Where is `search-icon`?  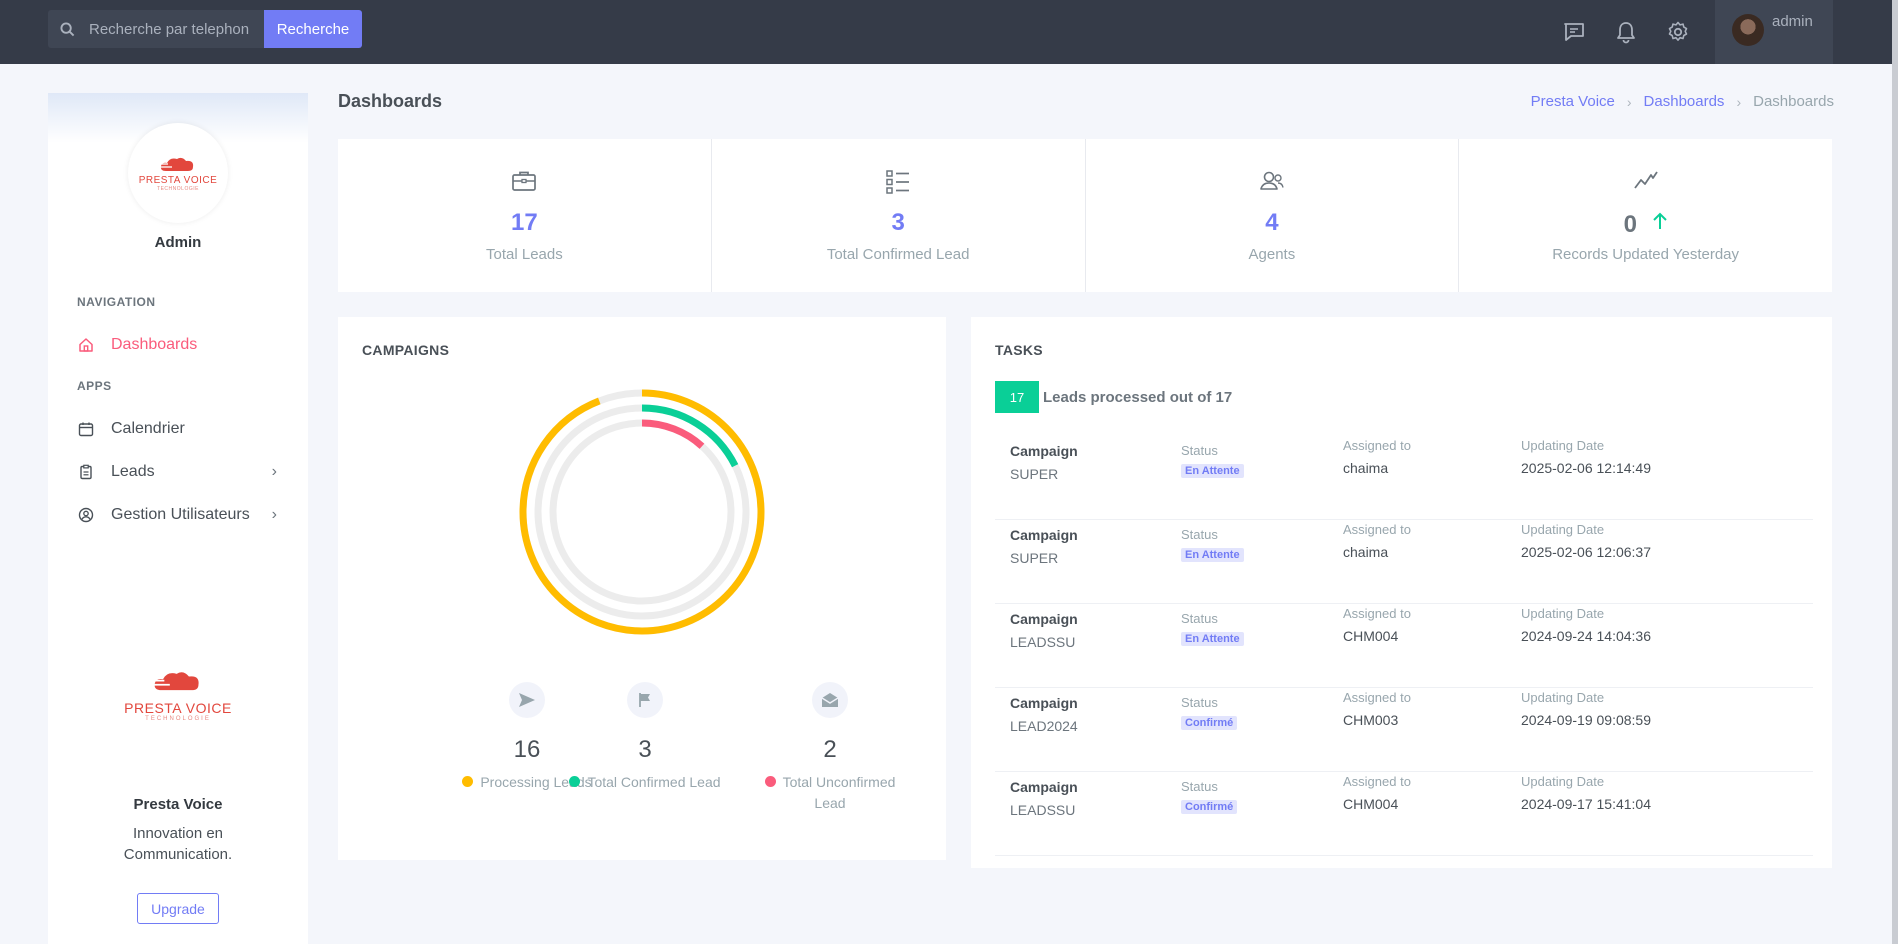 search-icon is located at coordinates (67, 28).